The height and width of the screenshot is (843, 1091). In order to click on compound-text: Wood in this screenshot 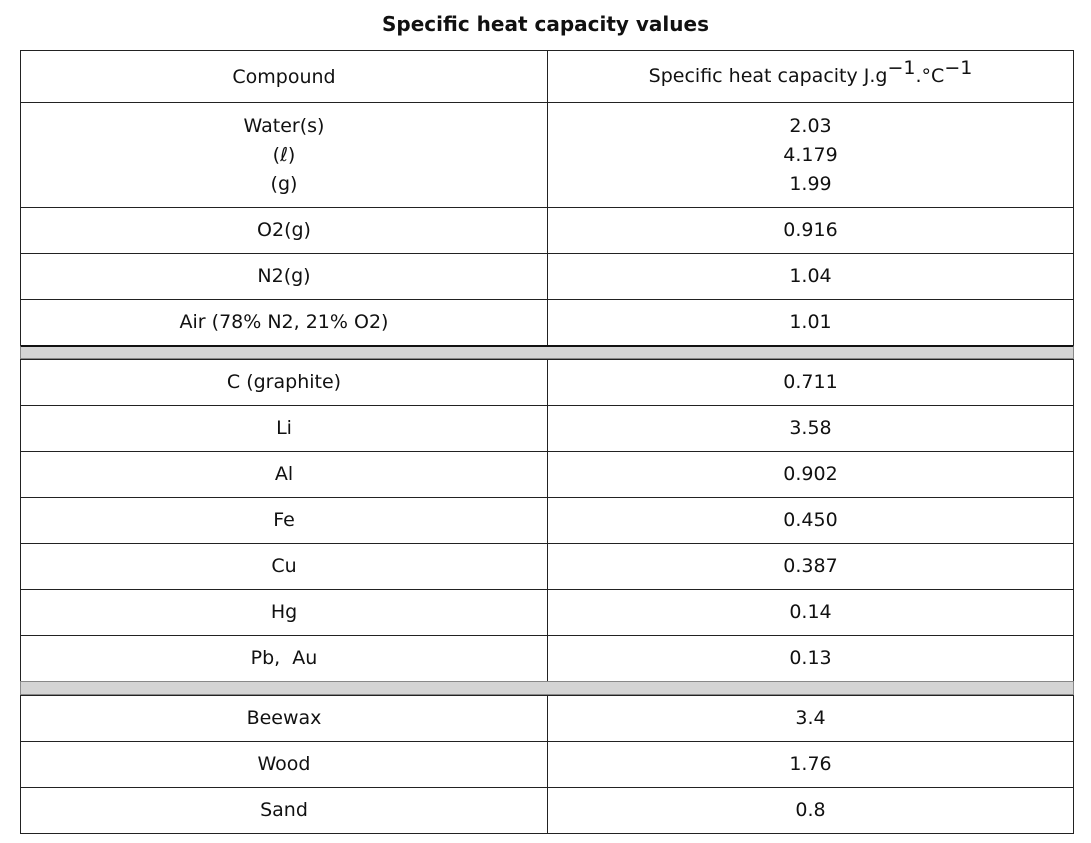, I will do `click(284, 764)`.